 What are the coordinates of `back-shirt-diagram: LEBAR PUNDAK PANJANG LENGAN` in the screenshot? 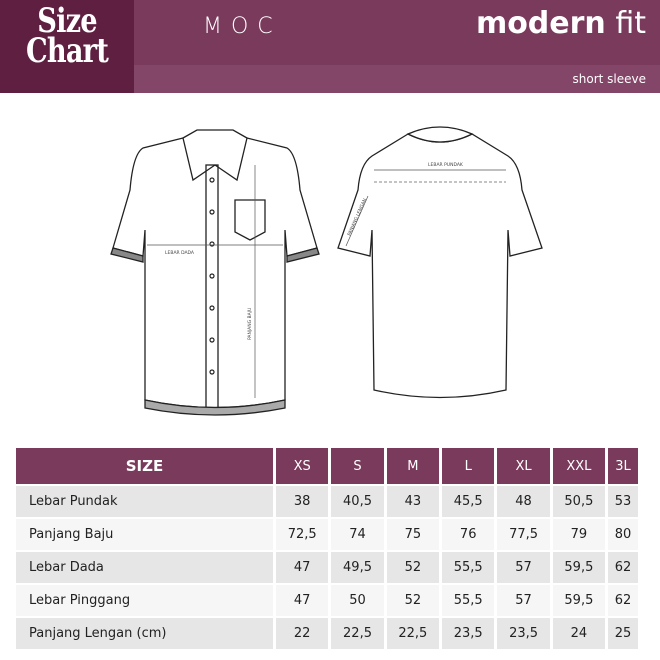 It's located at (440, 262).